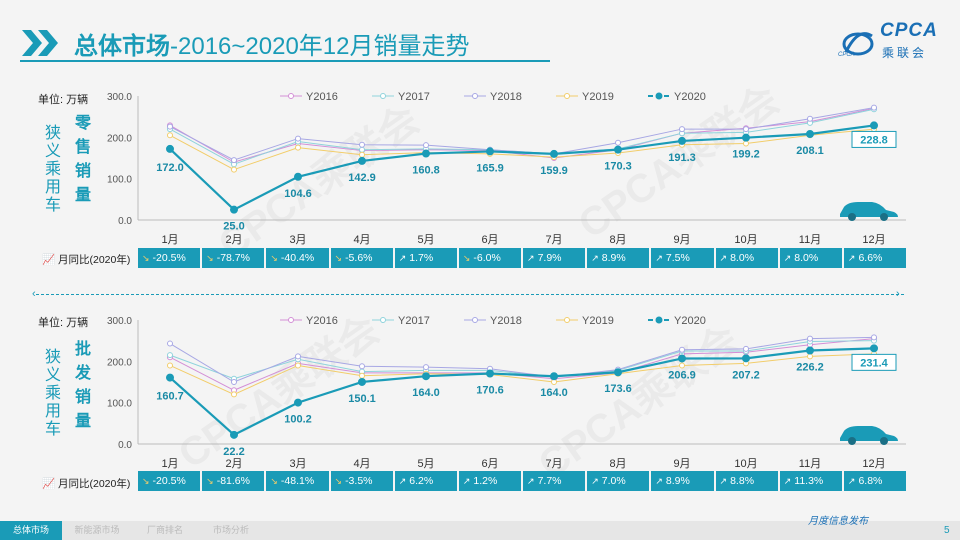 This screenshot has height=540, width=960. I want to click on yoy-cell: ↗ 11.3%, so click(809, 481).